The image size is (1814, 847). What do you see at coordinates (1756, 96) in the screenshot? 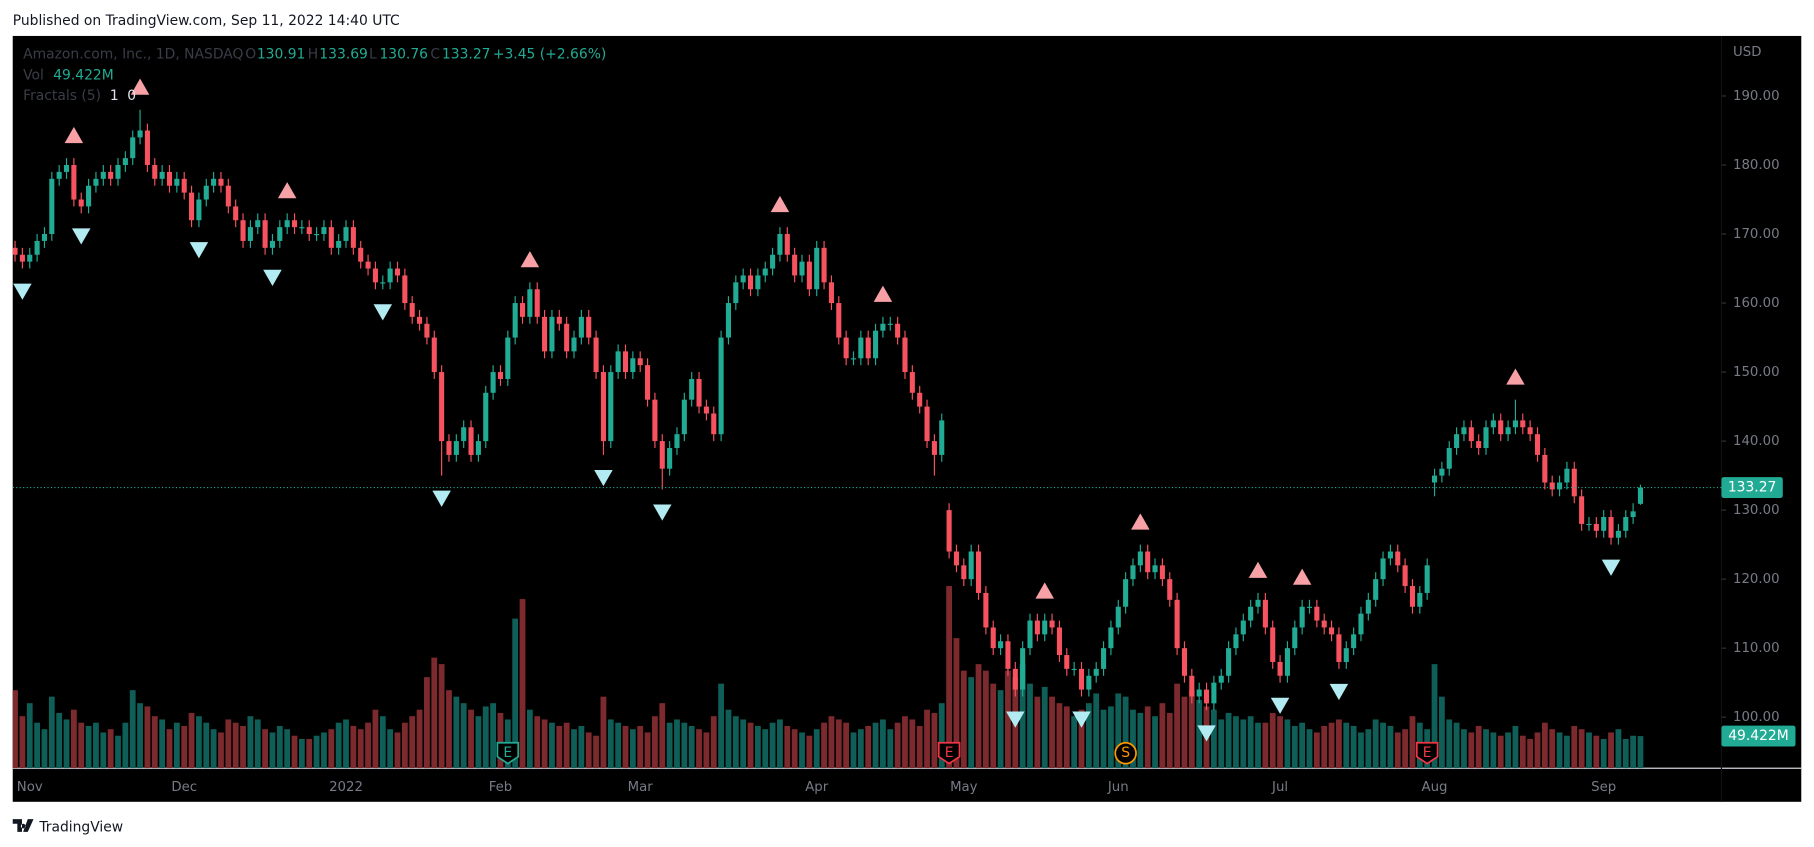
I see `y-tick-label: 190.00` at bounding box center [1756, 96].